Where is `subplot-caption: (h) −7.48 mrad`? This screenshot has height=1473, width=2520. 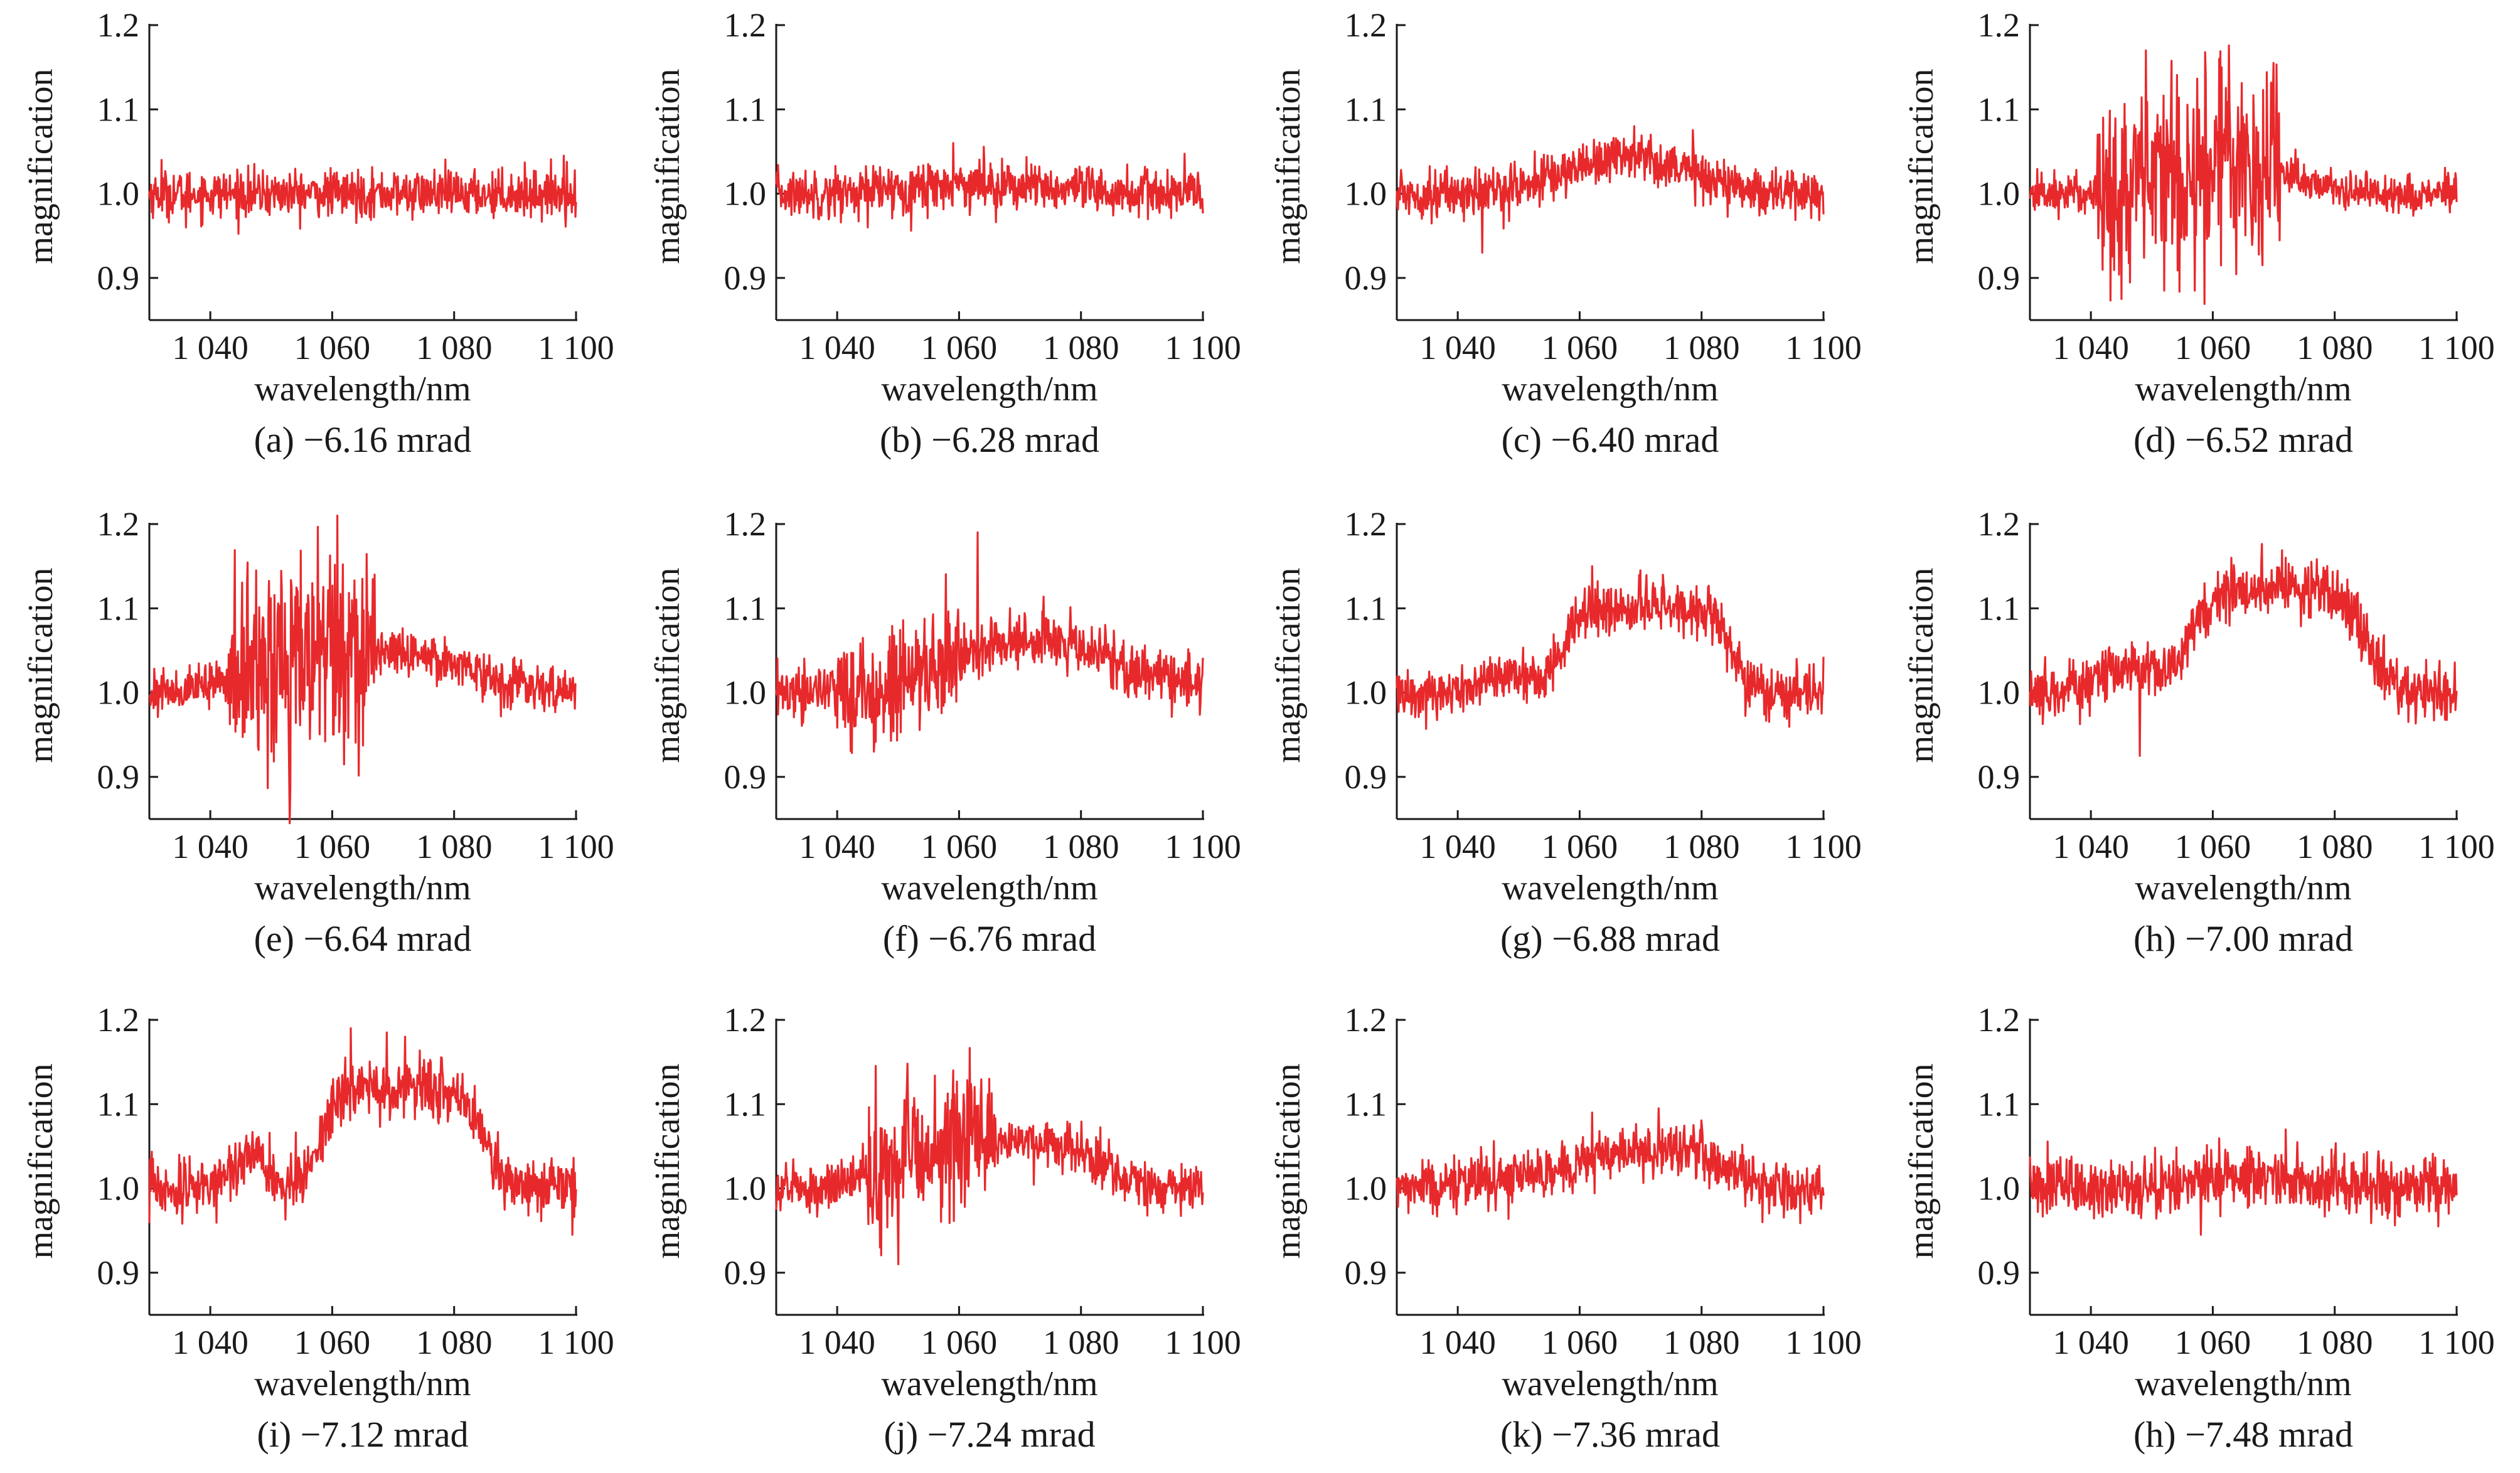 subplot-caption: (h) −7.48 mrad is located at coordinates (2243, 1435).